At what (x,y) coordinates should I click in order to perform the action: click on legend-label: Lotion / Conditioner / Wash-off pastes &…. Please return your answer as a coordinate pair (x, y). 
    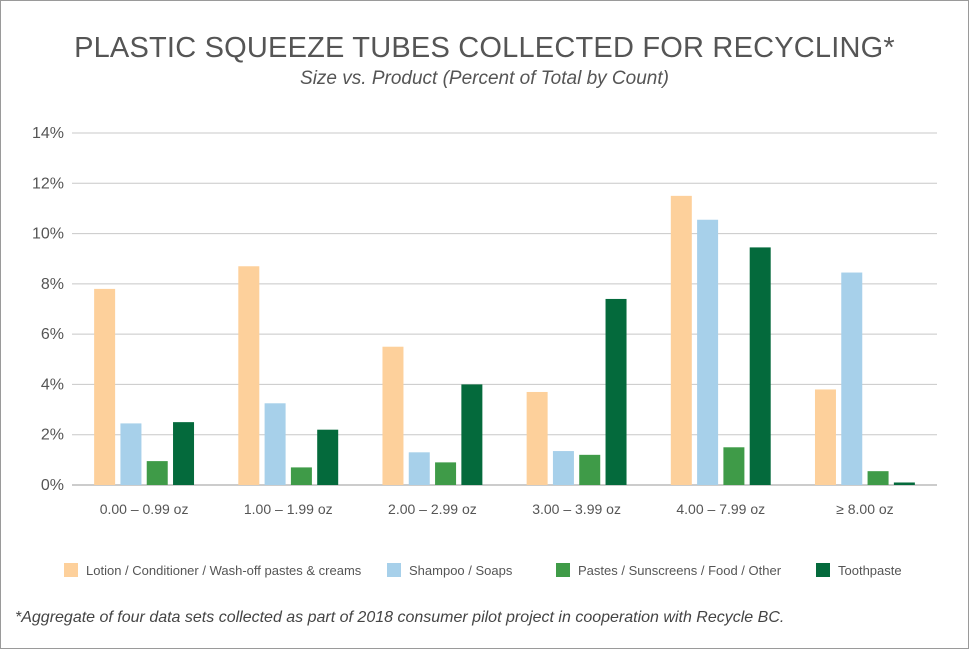
    Looking at the image, I should click on (224, 570).